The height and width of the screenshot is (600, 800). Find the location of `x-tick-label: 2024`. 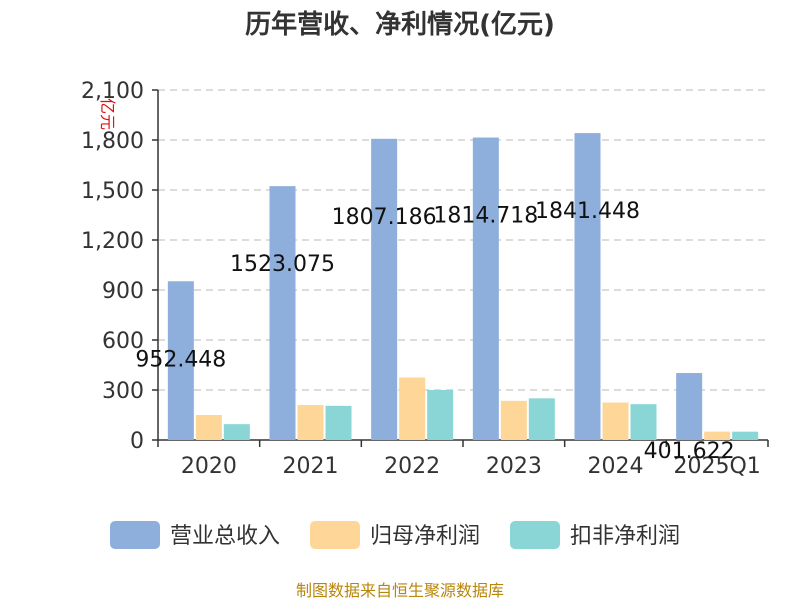

x-tick-label: 2024 is located at coordinates (616, 466).